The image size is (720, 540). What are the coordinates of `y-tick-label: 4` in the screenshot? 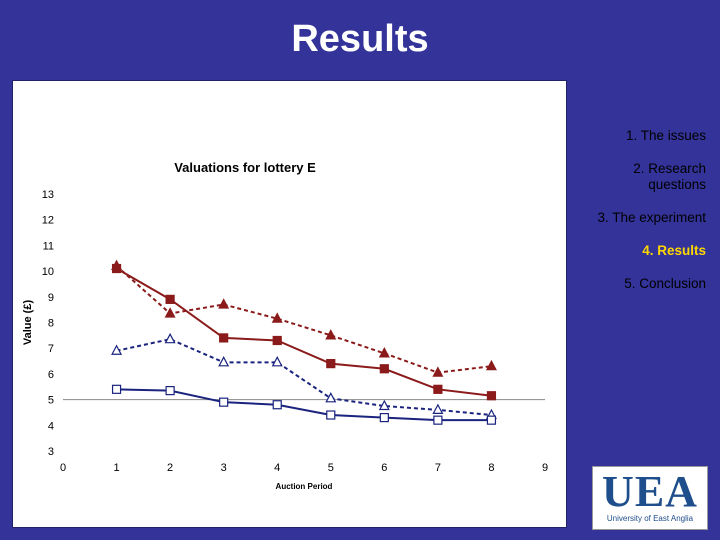 It's located at (51, 426).